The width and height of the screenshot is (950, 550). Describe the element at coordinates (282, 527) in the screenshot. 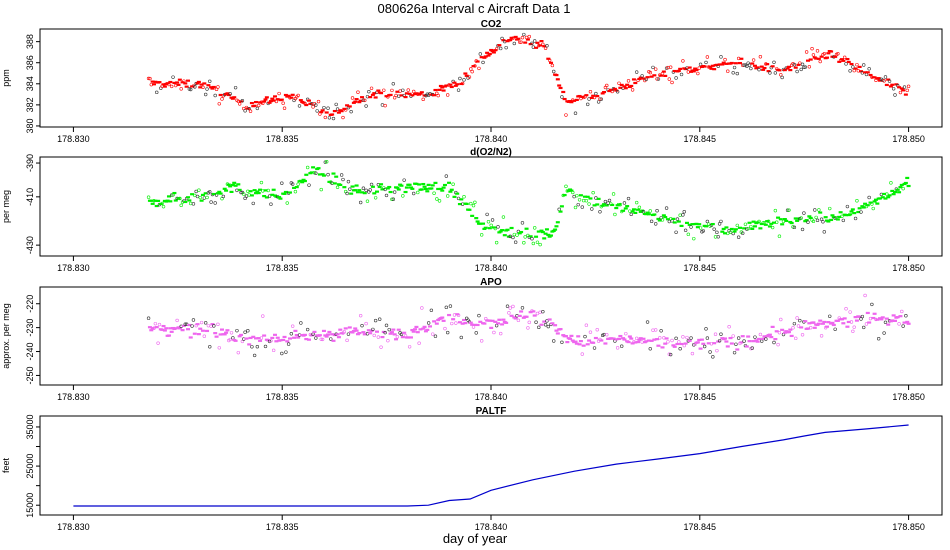

I see `x-tick-label: 178.835` at that location.